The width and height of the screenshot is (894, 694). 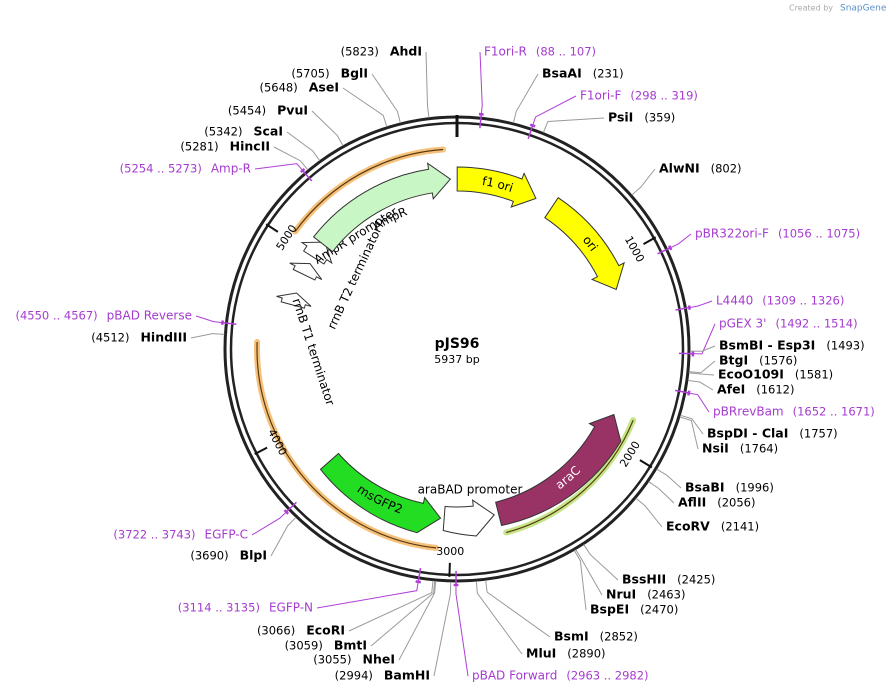 What do you see at coordinates (742, 324) in the screenshot?
I see `primer-name: pGEX 3'` at bounding box center [742, 324].